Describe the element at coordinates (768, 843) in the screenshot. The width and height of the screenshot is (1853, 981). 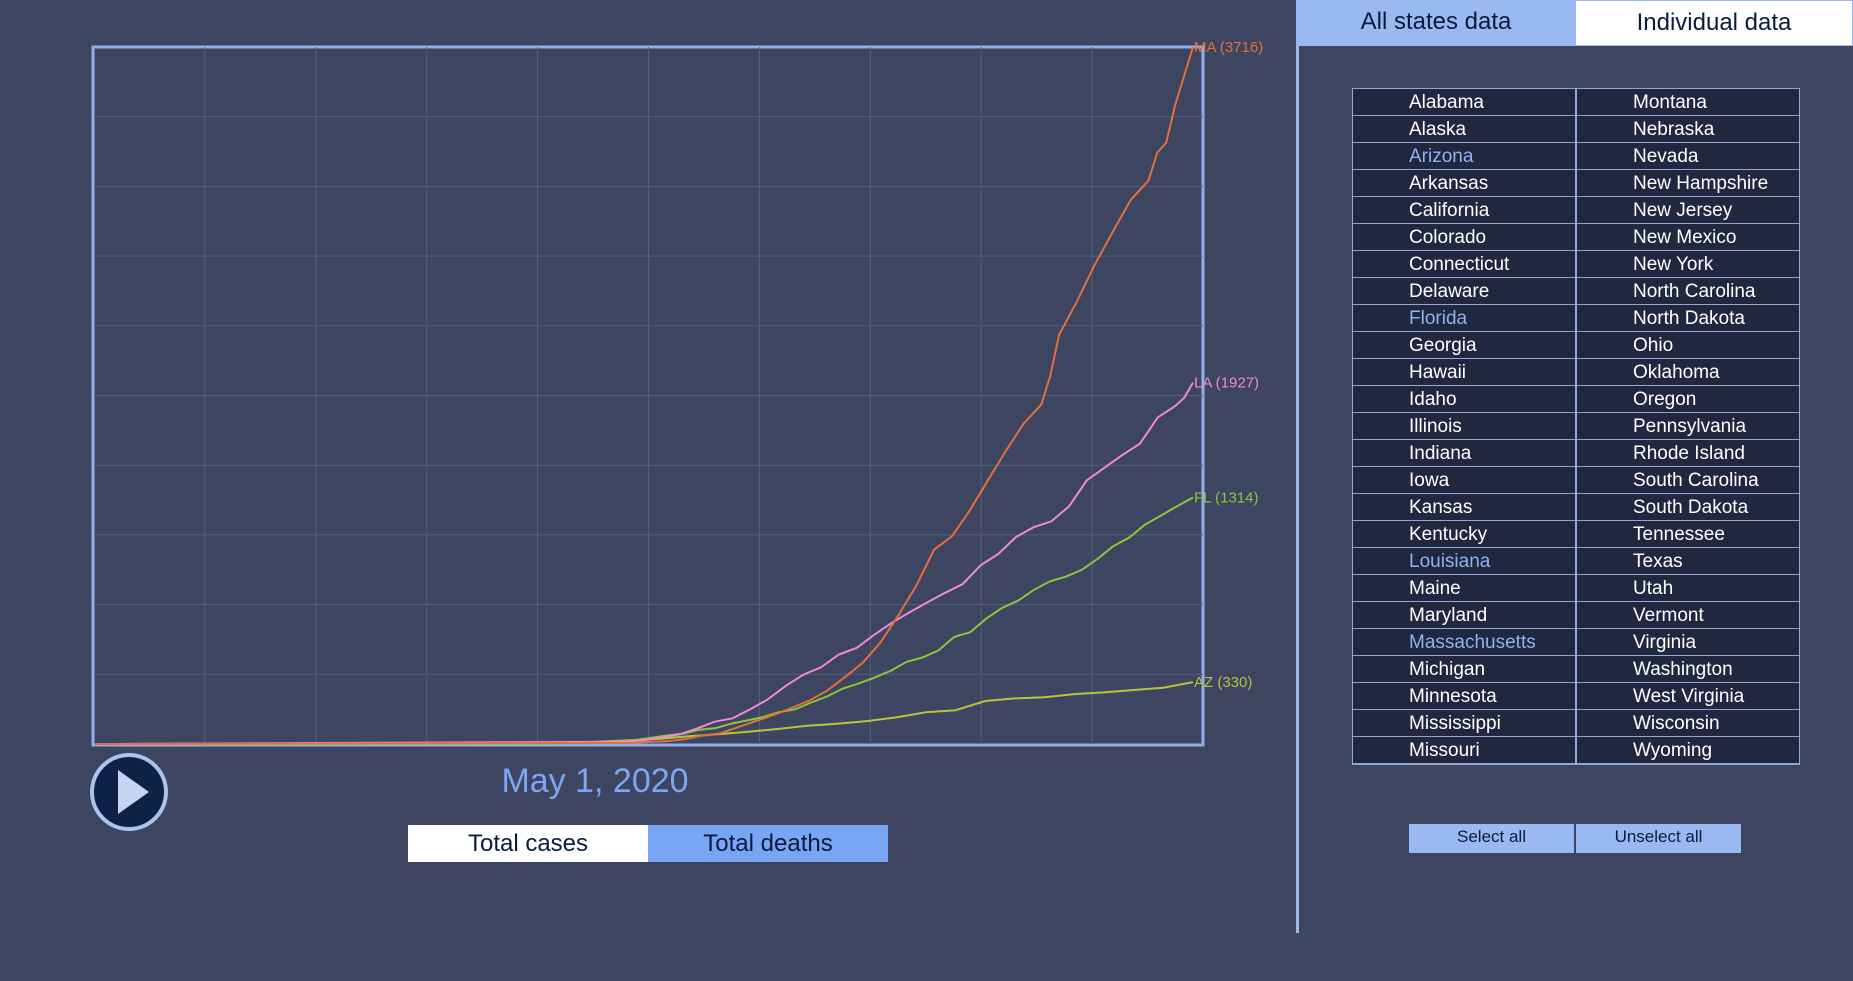
I see `total-deaths-button: Total deaths` at that location.